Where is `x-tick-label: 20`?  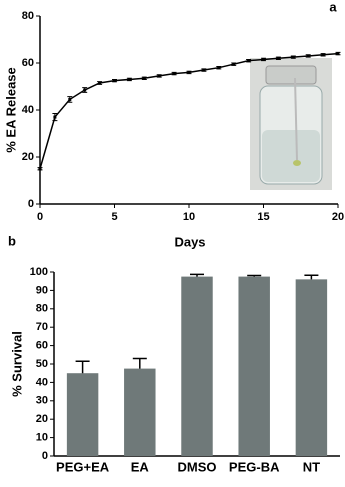
x-tick-label: 20 is located at coordinates (338, 217).